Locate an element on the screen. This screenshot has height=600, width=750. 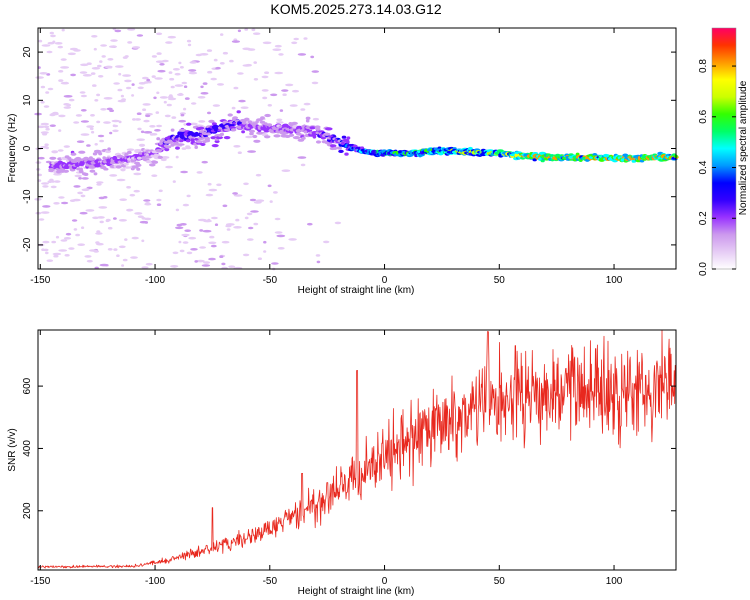
snr-y-label: SNR (v/v) is located at coordinates (12, 449).